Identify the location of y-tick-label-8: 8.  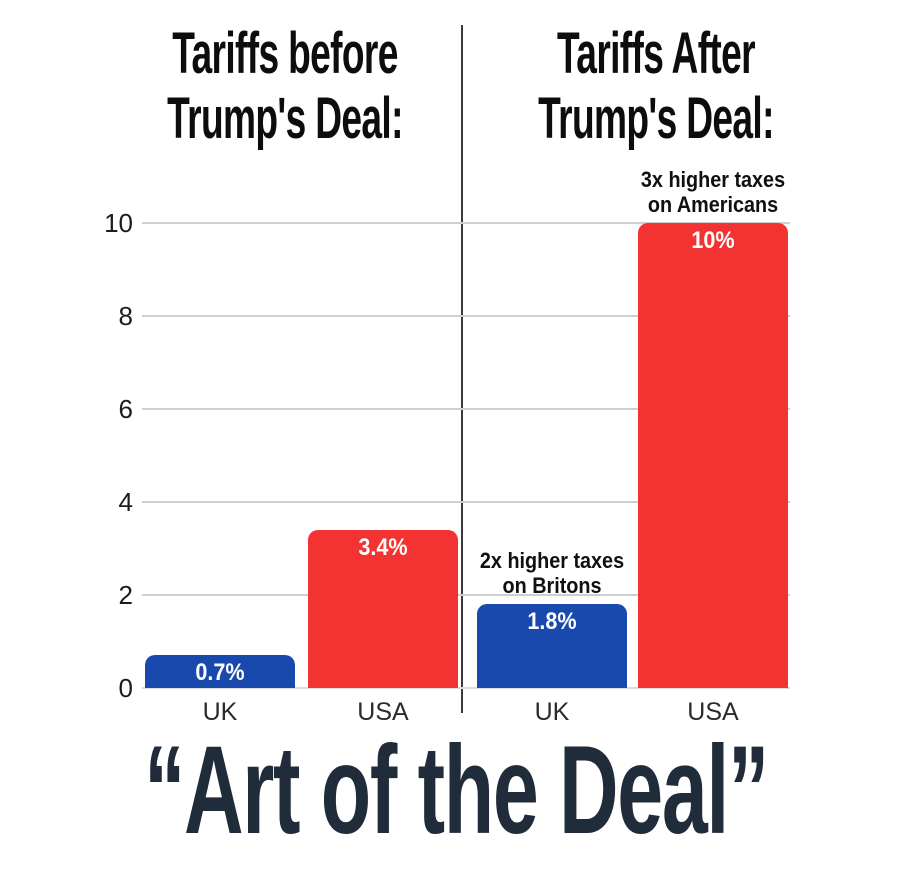
(125, 316).